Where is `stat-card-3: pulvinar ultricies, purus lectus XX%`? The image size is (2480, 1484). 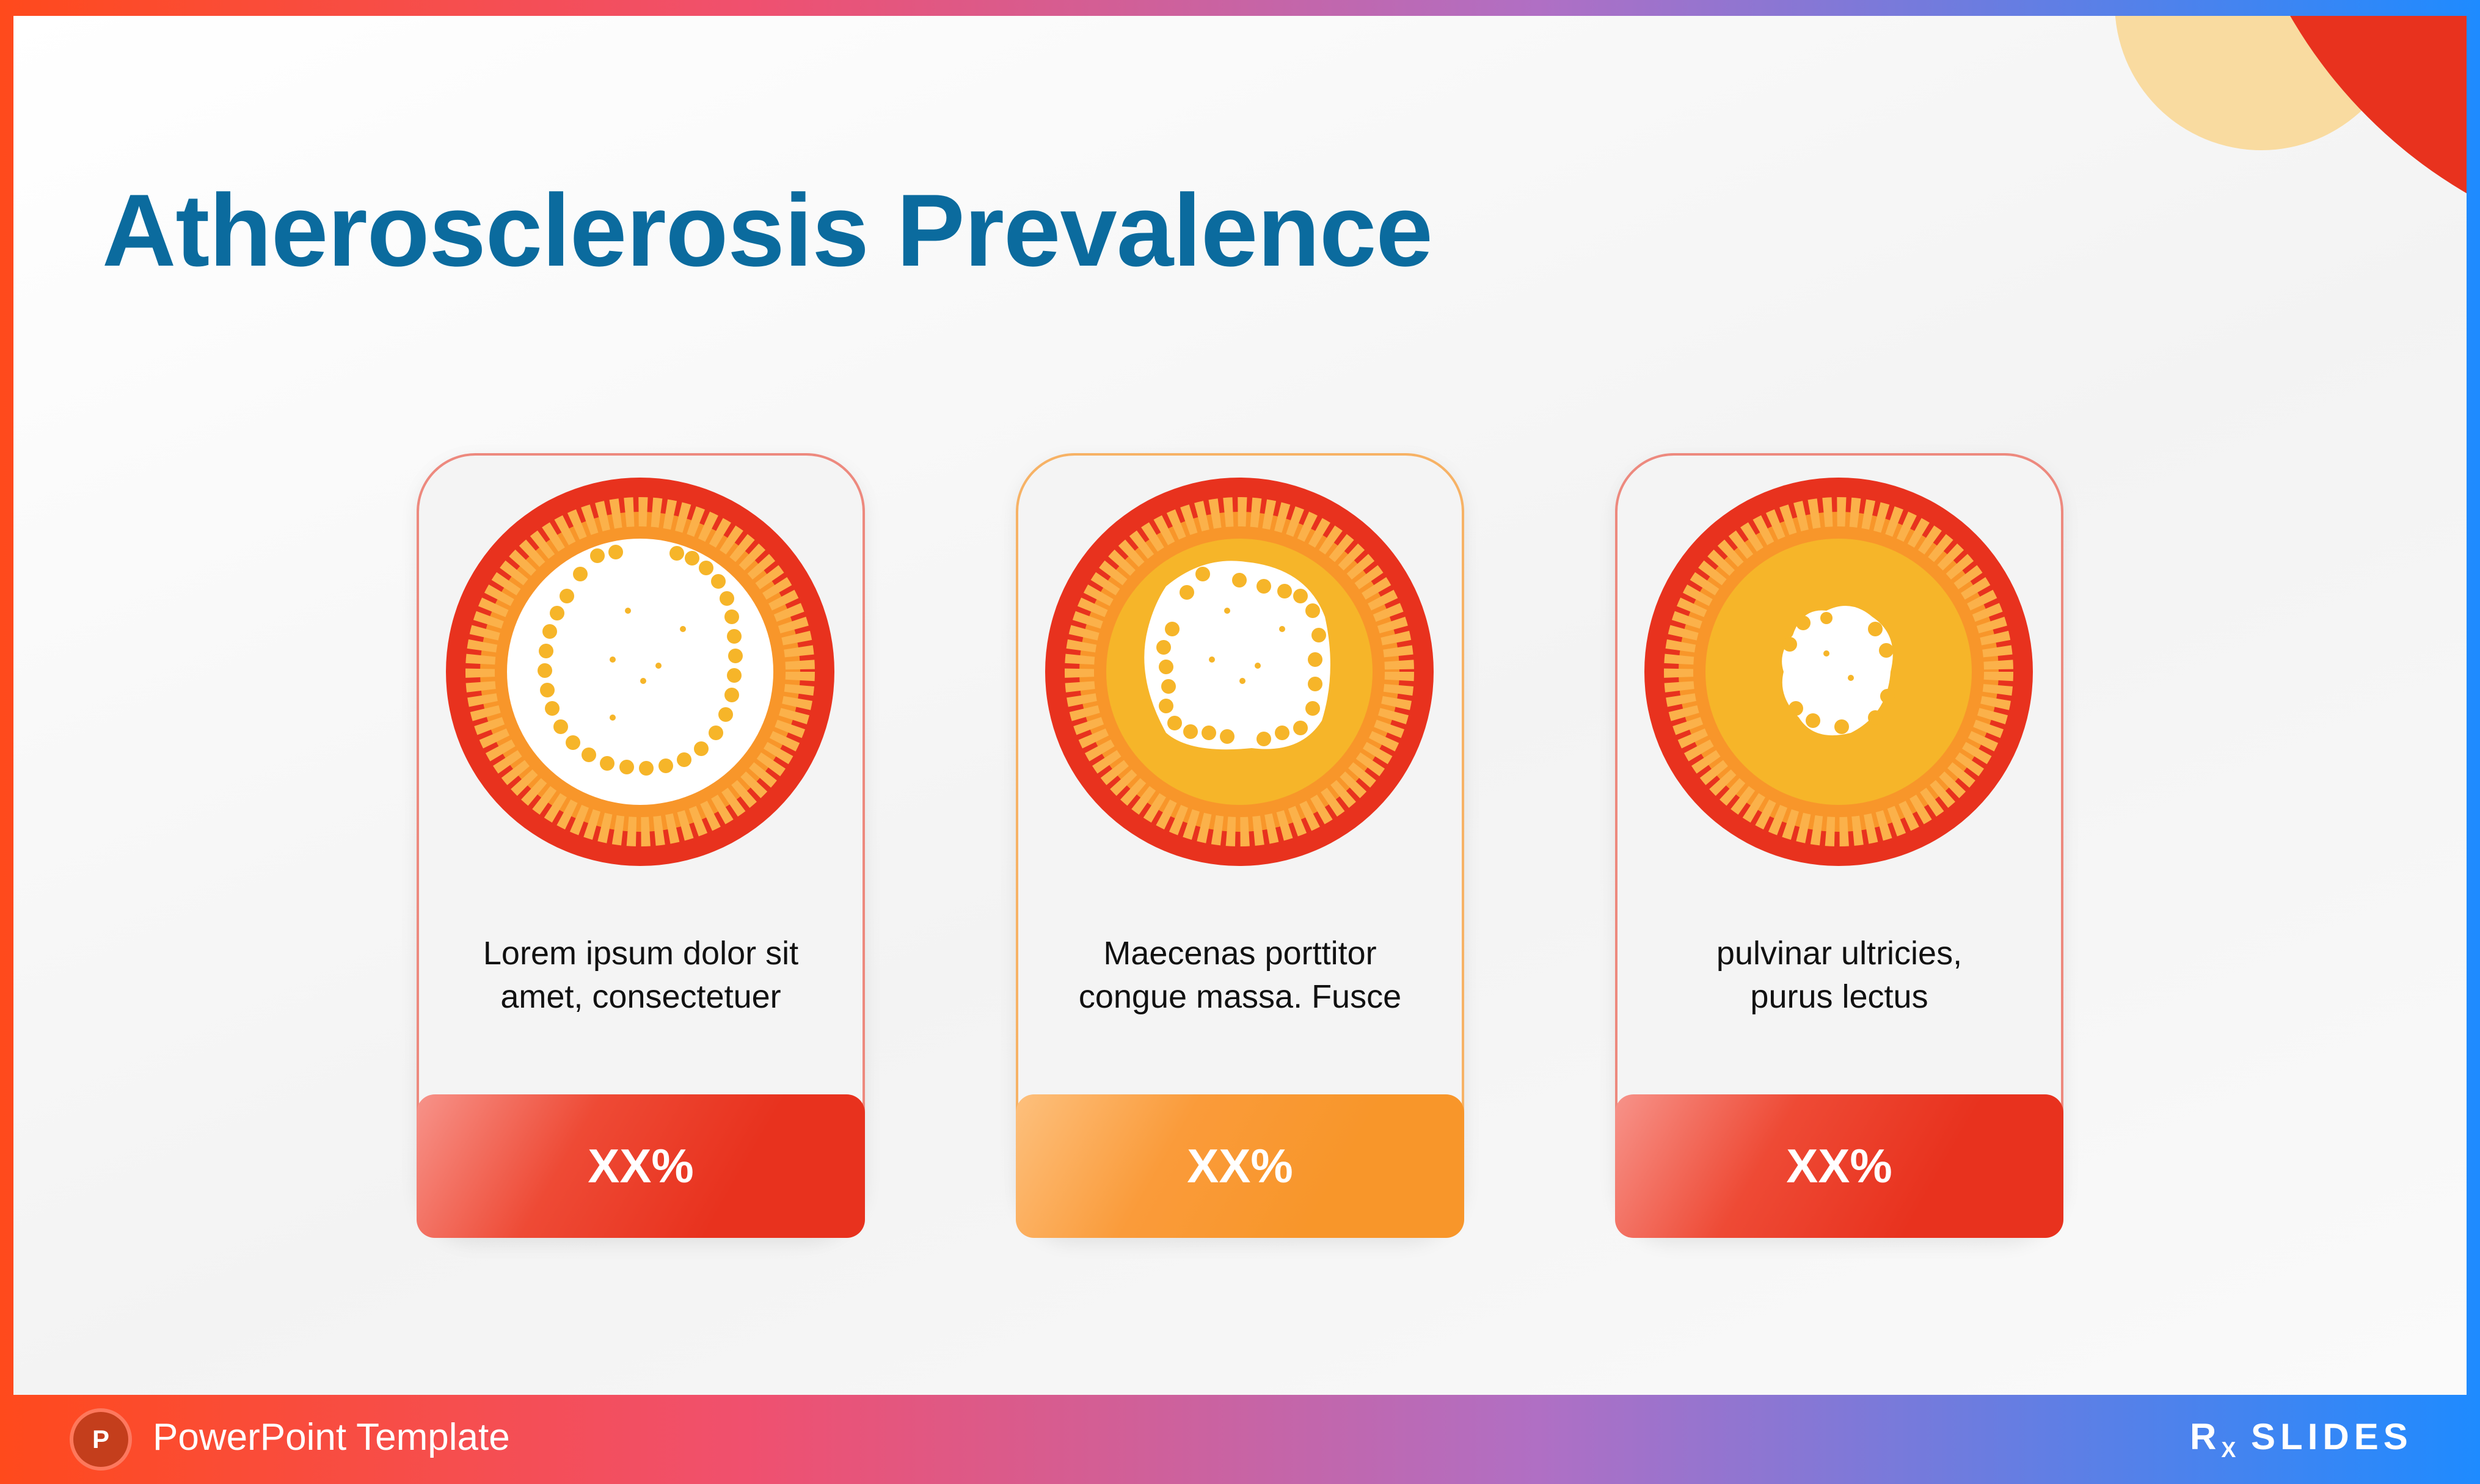
stat-card-3: pulvinar ultricies, purus lectus XX% is located at coordinates (1839, 846).